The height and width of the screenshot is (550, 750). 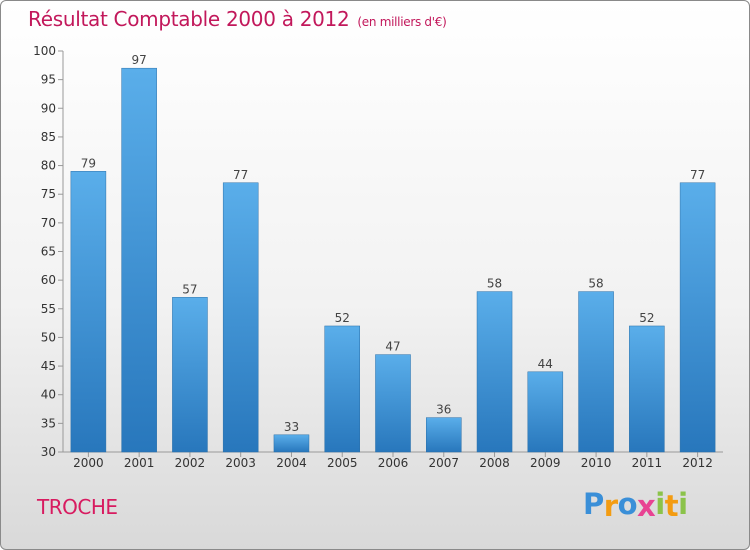 I want to click on logo-letter: o, so click(x=627, y=504).